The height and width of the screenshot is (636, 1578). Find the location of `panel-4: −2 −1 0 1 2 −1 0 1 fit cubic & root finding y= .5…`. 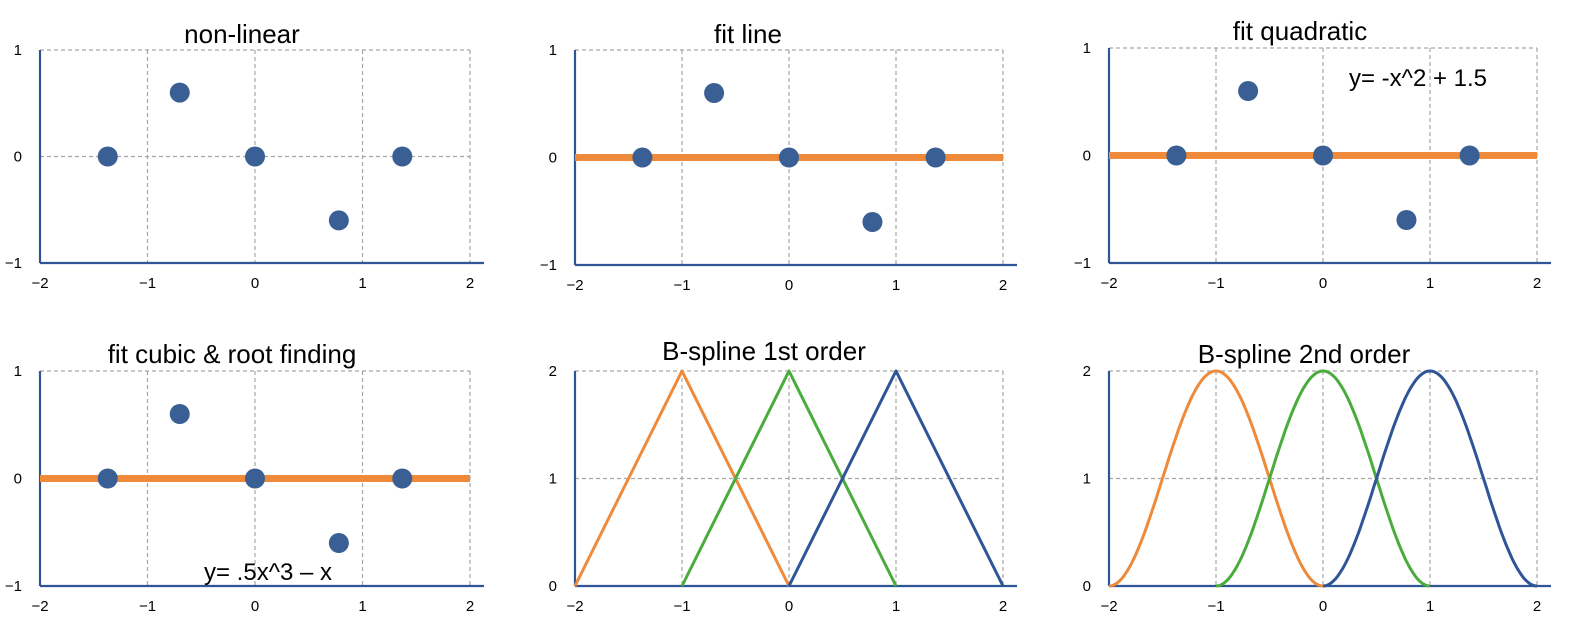

panel-4: −2 −1 0 1 2 −1 0 1 fit cubic & root finding y= .5… is located at coordinates (244, 477).